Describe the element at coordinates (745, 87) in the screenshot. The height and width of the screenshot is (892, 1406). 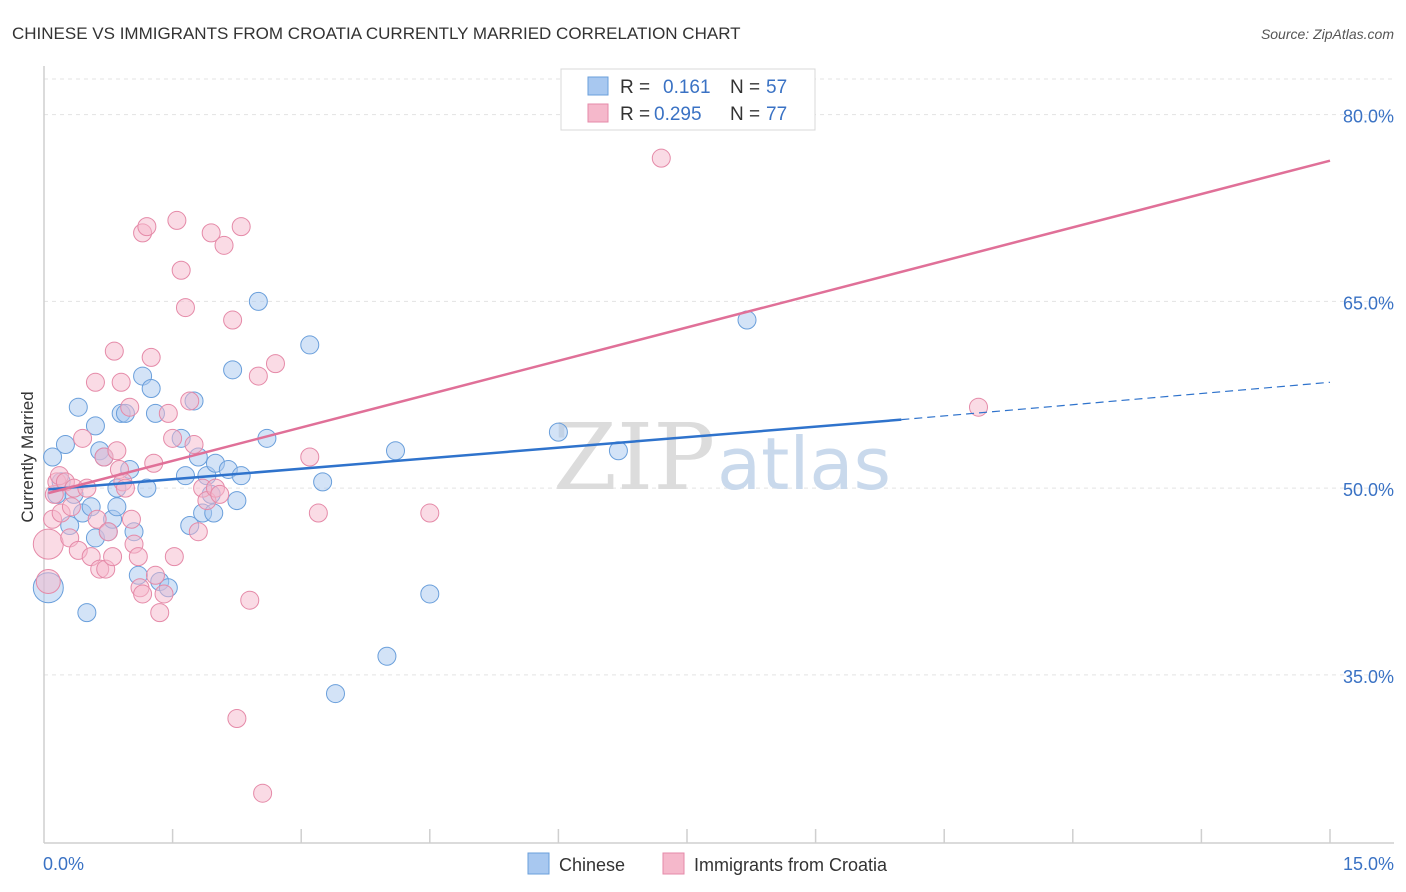
I see `legend-n-label-chinese: N =` at that location.